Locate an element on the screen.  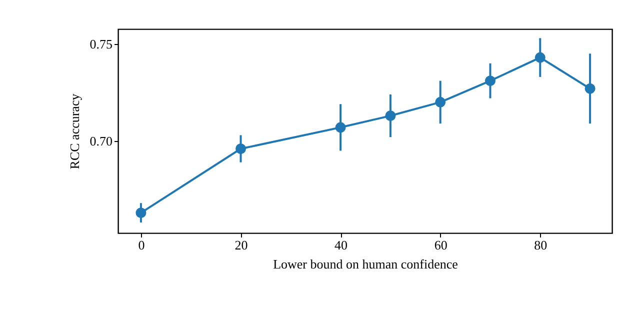
x-tick-label: 20 is located at coordinates (241, 245).